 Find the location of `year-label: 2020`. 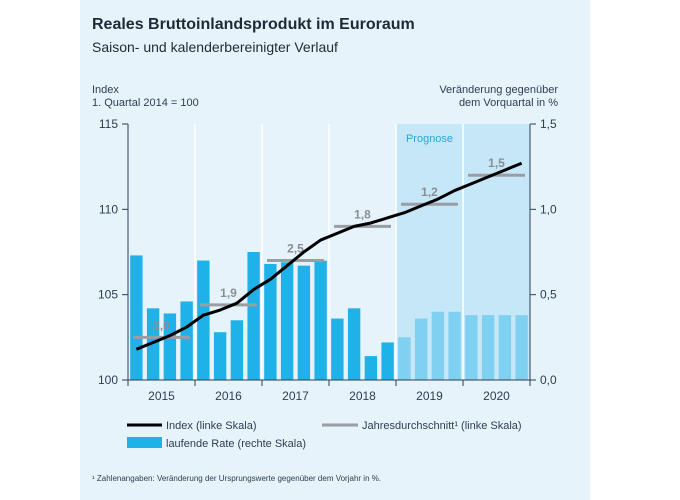

year-label: 2020 is located at coordinates (496, 396).